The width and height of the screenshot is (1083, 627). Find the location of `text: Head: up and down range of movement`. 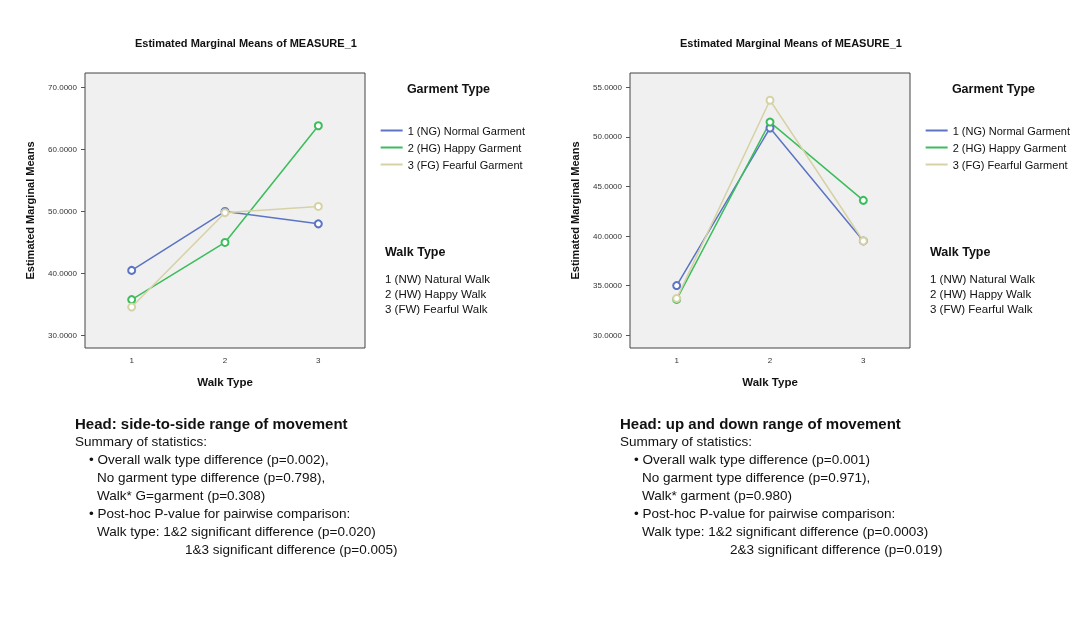

text: Head: up and down range of movement is located at coordinates (761, 424).